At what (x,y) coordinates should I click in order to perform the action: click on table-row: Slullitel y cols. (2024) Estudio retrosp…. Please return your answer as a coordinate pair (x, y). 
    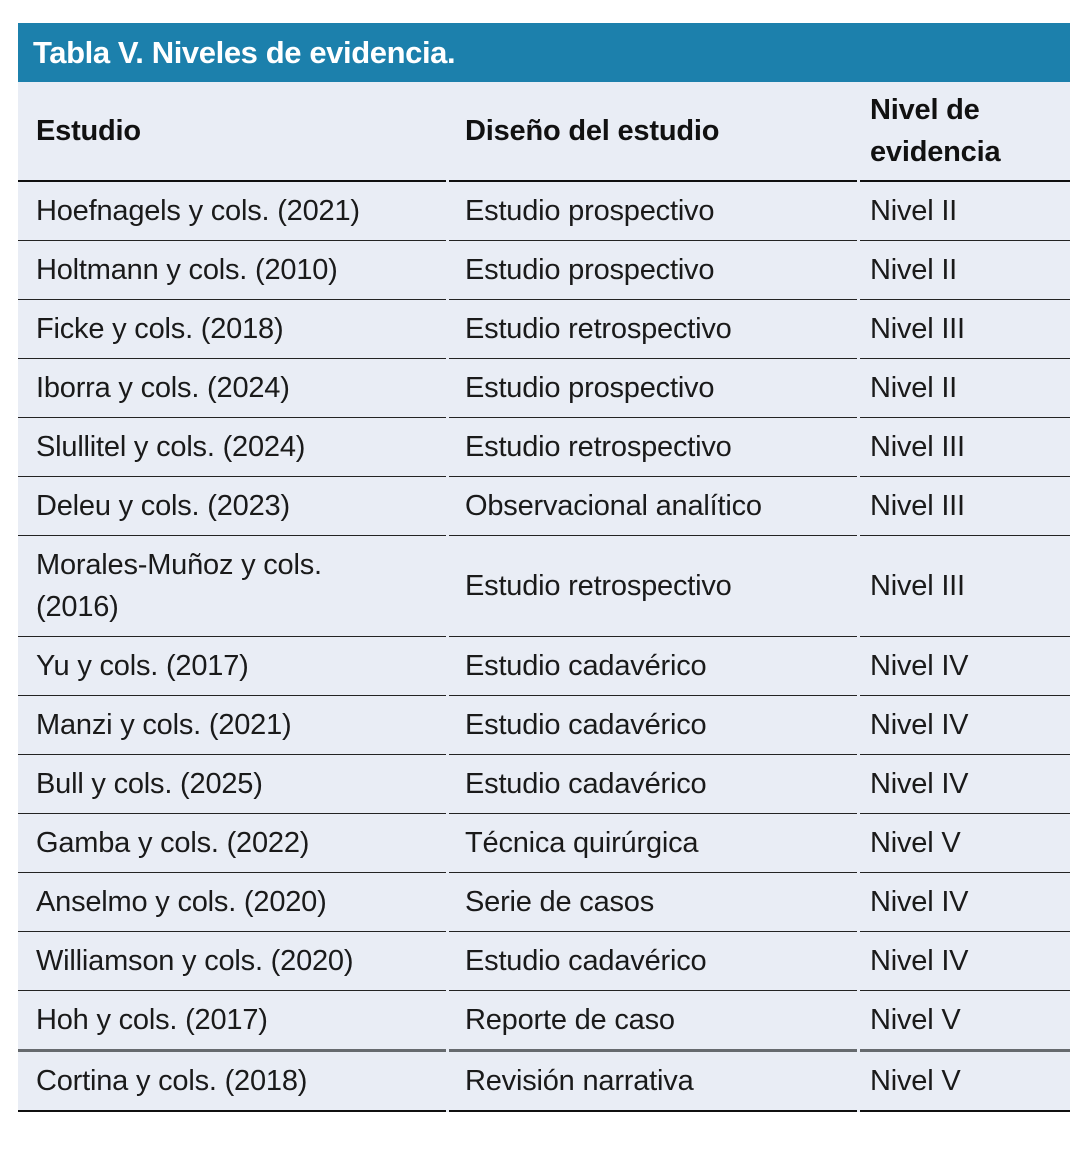
    Looking at the image, I should click on (544, 447).